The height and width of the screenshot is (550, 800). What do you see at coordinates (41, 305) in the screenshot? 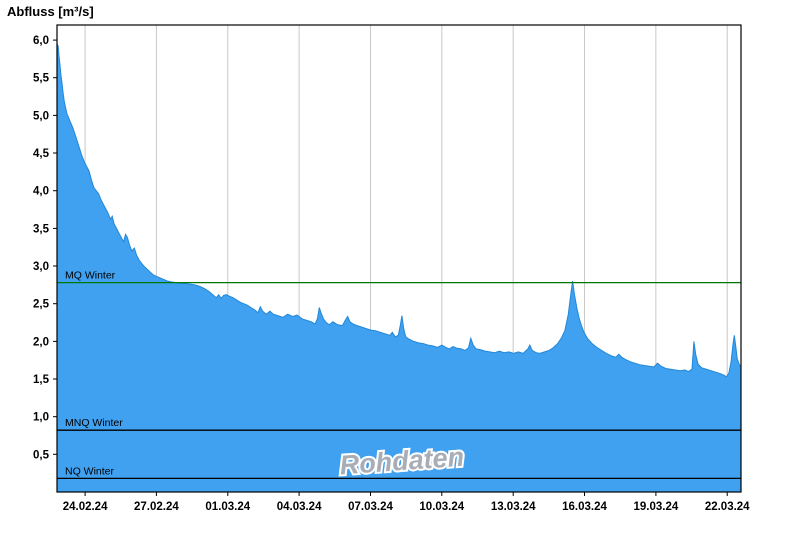
I see `y-tick-label: 2,5` at bounding box center [41, 305].